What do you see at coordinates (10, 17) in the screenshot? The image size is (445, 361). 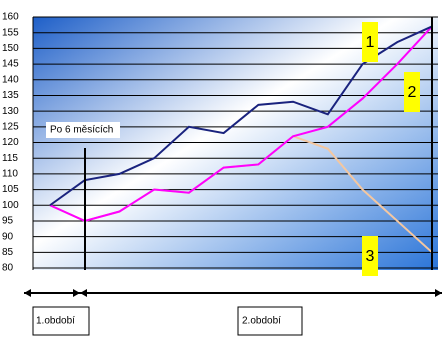 I see `y-tick-label: 160` at bounding box center [10, 17].